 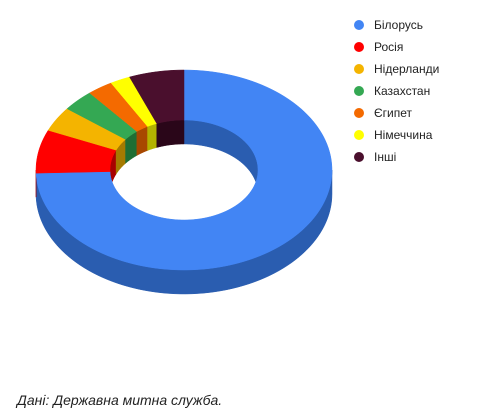 I want to click on legend-label: Єгипет, so click(x=393, y=113).